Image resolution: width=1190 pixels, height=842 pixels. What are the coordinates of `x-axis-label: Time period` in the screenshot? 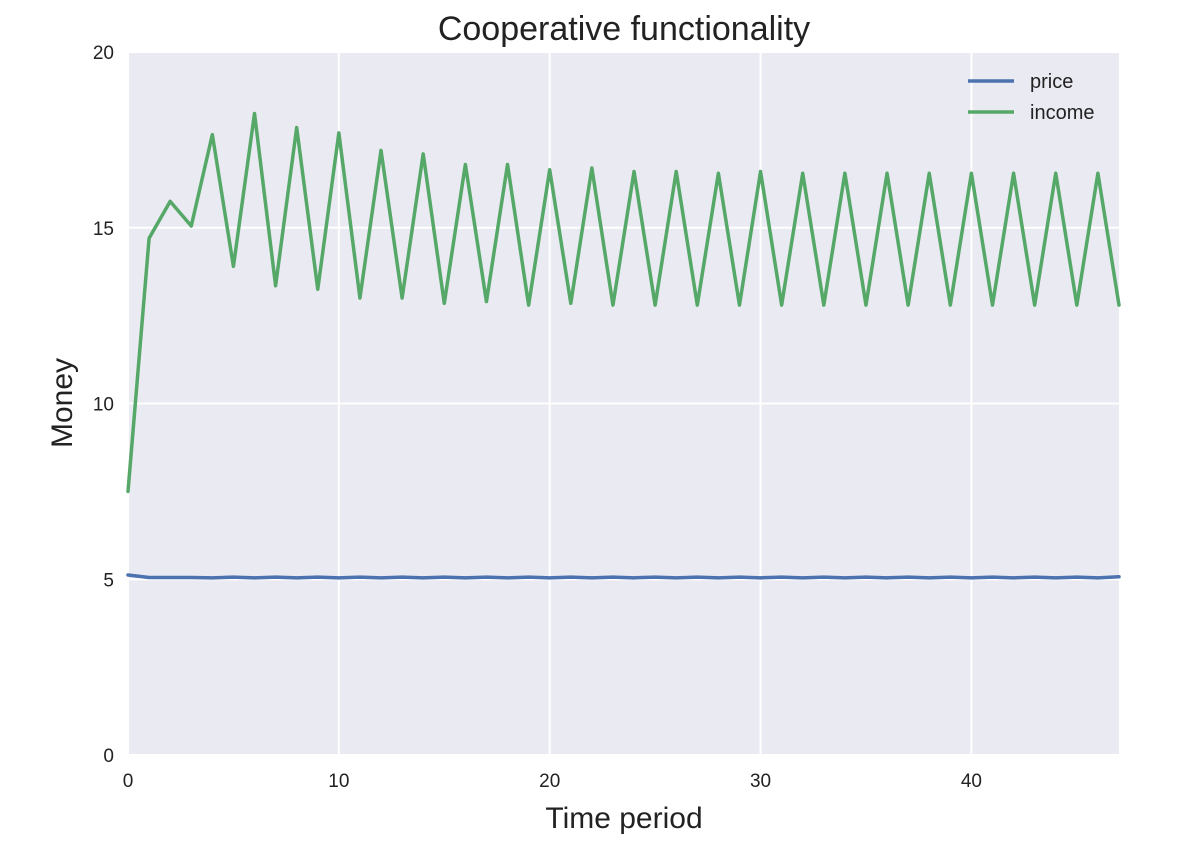 It's located at (623, 818).